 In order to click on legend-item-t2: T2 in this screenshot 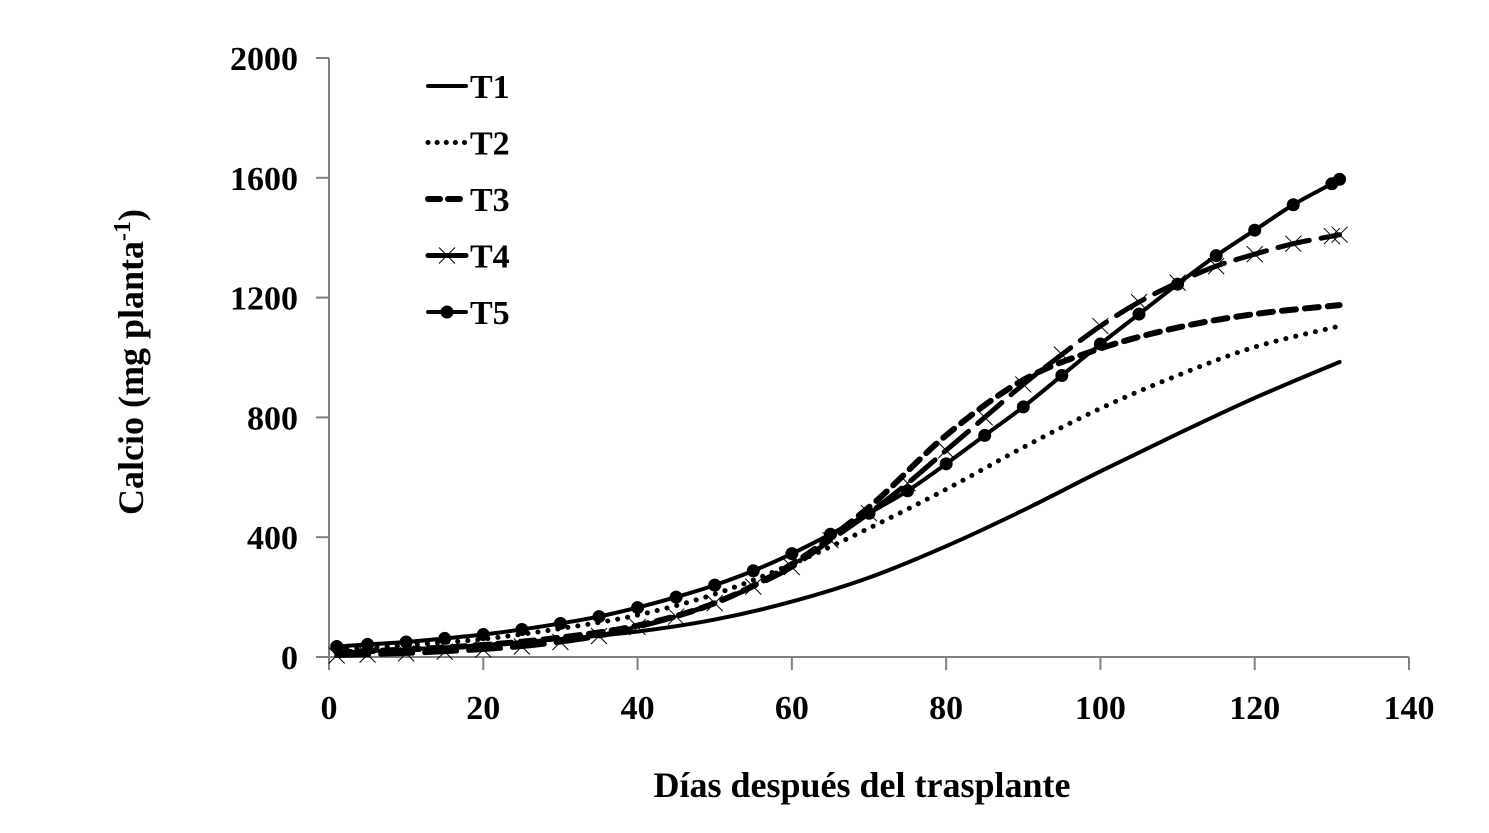, I will do `click(467, 144)`.